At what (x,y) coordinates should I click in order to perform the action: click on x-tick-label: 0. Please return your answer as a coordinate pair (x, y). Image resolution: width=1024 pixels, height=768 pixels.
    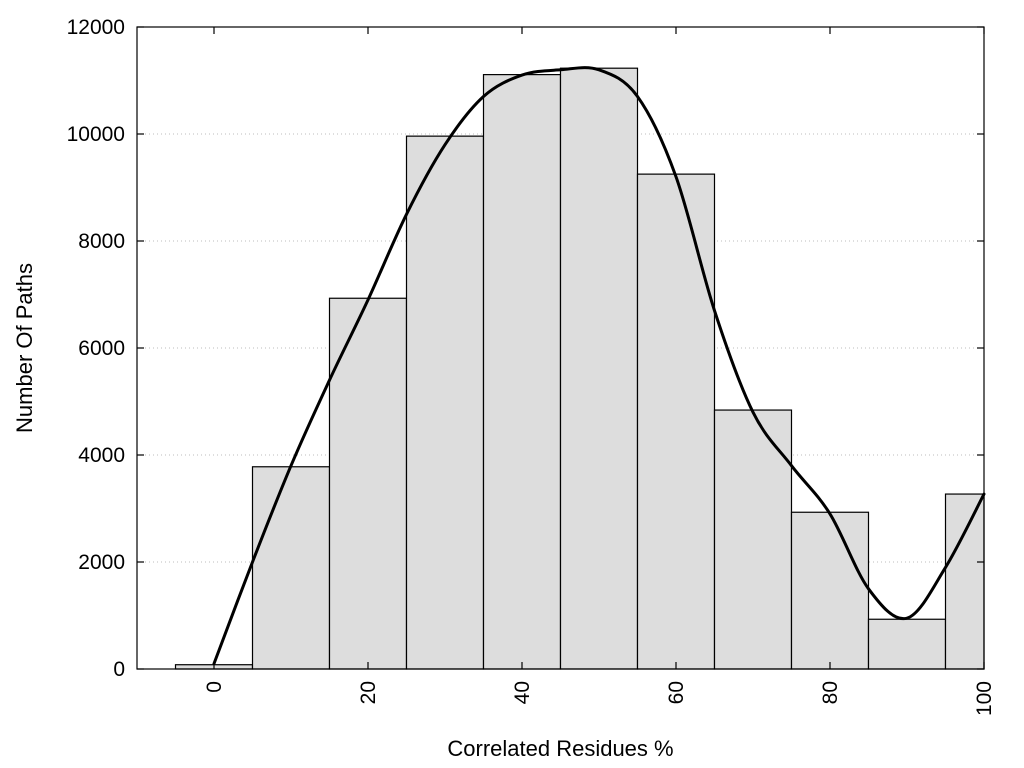
    Looking at the image, I should click on (214, 687).